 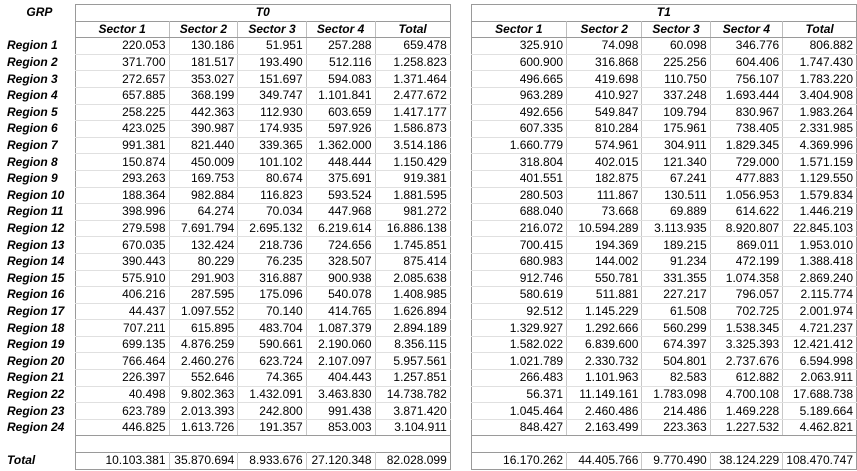 What do you see at coordinates (21, 460) in the screenshot?
I see `row-label: Total` at bounding box center [21, 460].